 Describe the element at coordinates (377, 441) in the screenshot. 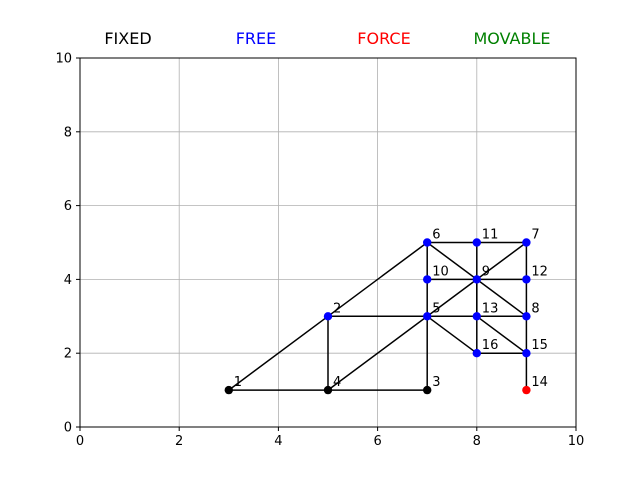

I see `x-tick-label: 6` at that location.